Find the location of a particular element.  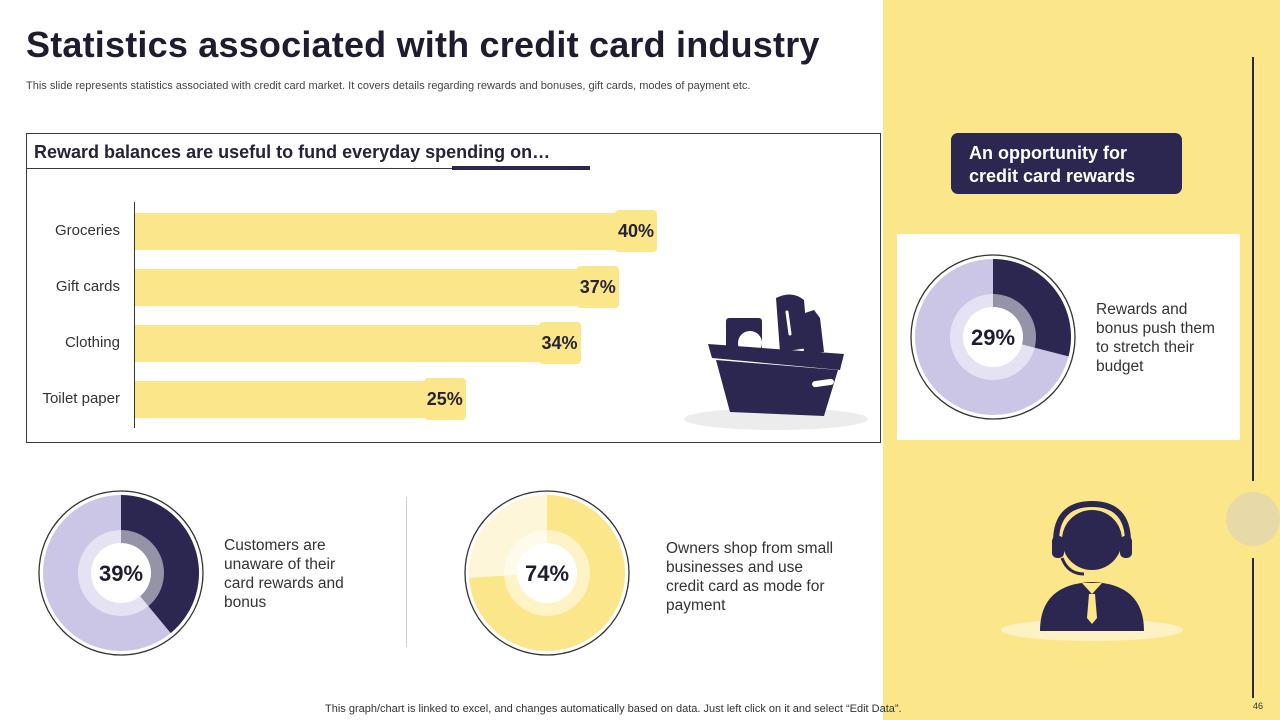

bar-chart-axis is located at coordinates (134, 315).